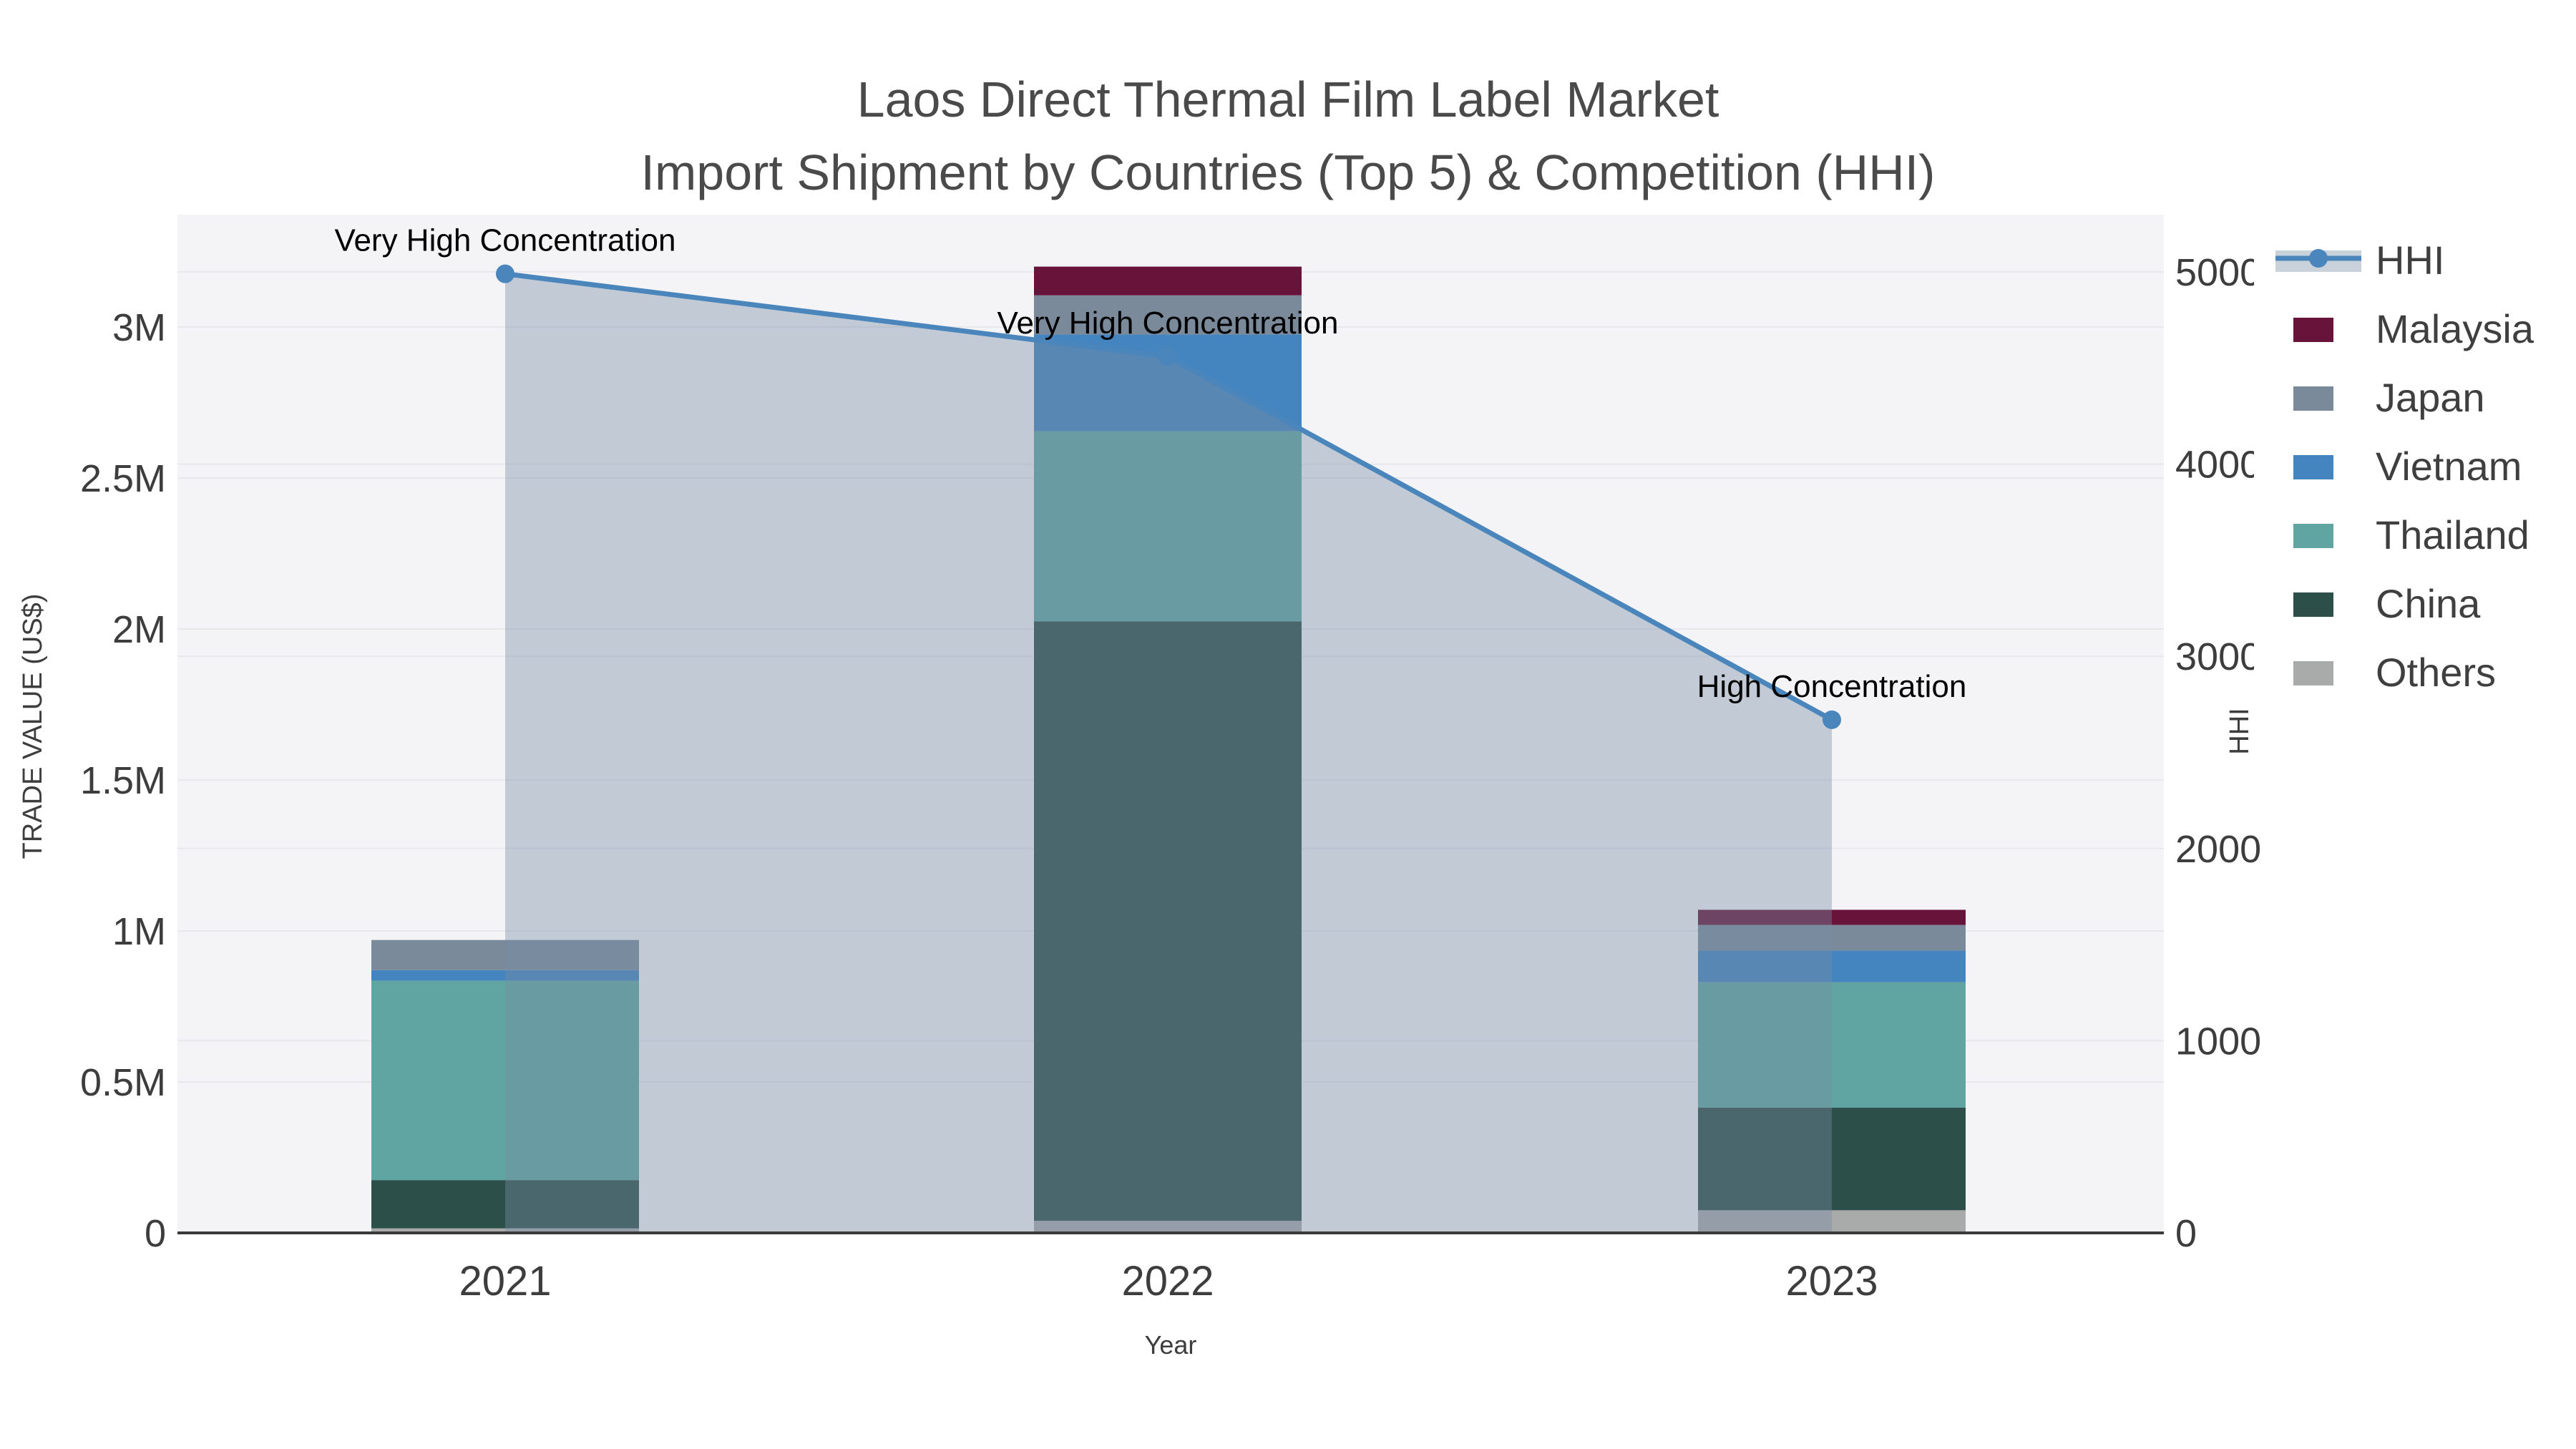 The width and height of the screenshot is (2576, 1449). Describe the element at coordinates (505, 240) in the screenshot. I see `annotation-2021: Very High Concentration` at that location.